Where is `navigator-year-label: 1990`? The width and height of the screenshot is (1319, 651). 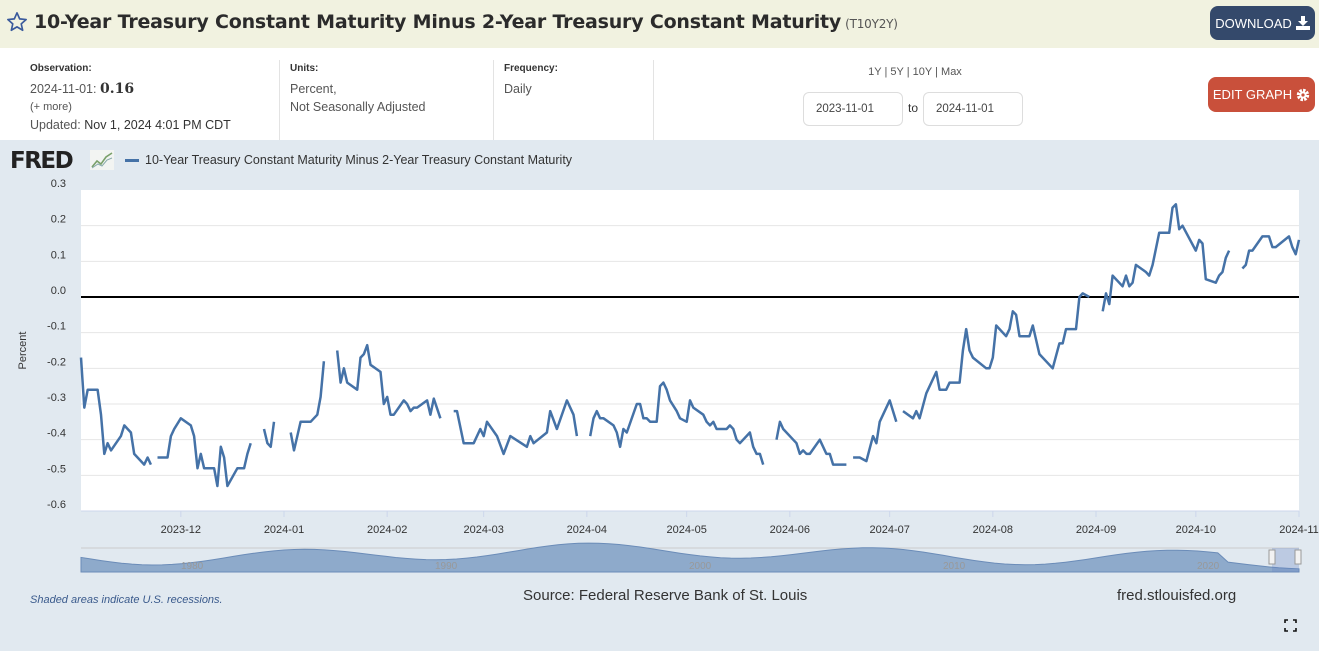 navigator-year-label: 1990 is located at coordinates (446, 566).